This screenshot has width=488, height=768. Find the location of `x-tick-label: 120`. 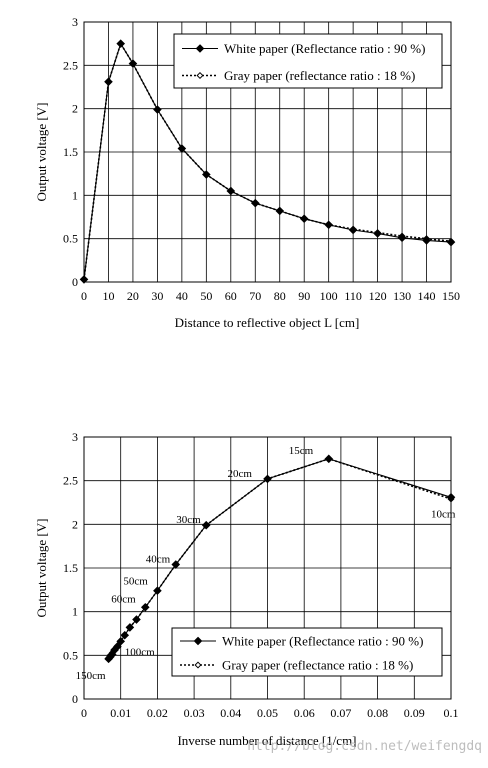

x-tick-label: 120 is located at coordinates (378, 296).